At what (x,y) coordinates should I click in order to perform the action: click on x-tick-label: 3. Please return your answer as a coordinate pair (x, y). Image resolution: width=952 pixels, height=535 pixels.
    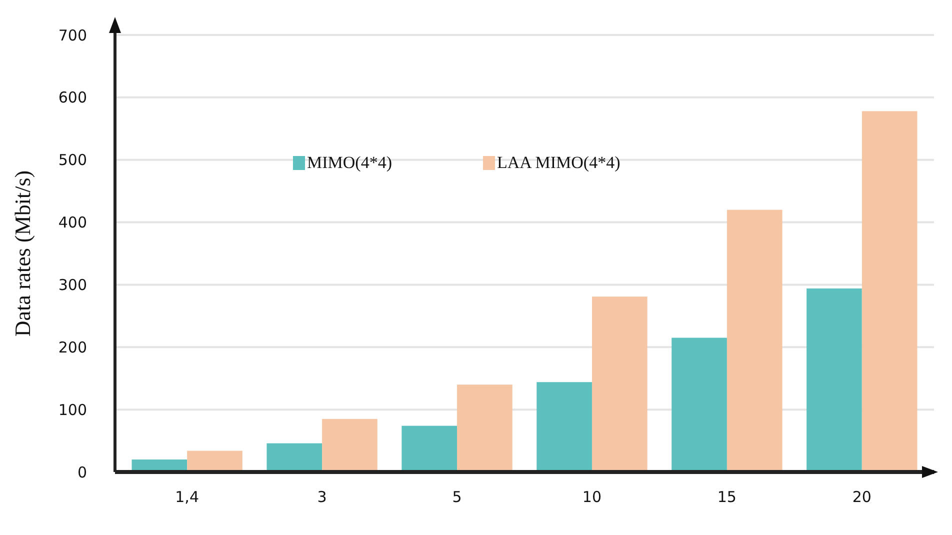
    Looking at the image, I should click on (322, 497).